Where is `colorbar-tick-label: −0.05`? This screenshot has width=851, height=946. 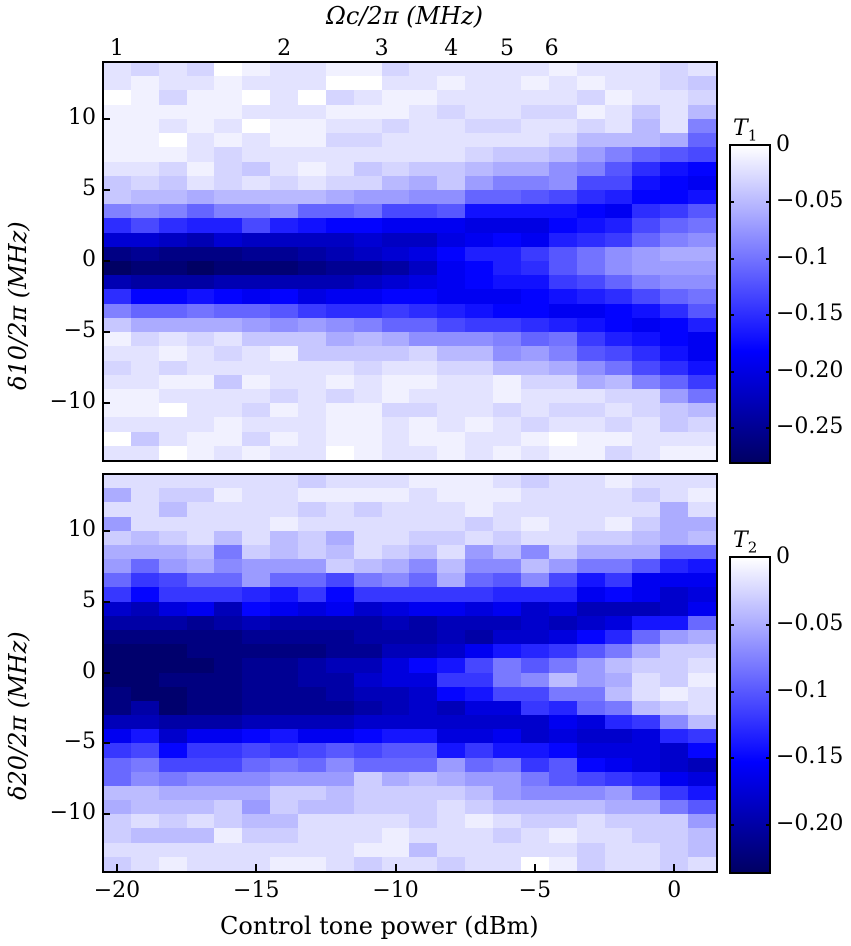
colorbar-tick-label: −0.05 is located at coordinates (810, 623).